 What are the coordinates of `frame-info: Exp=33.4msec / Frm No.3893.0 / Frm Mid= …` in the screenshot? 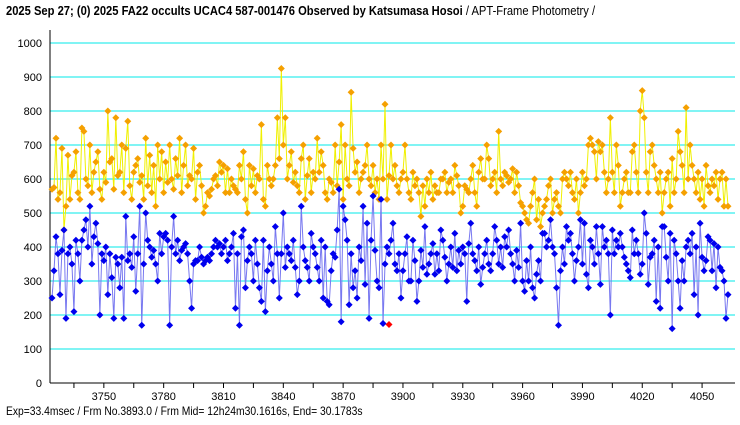 It's located at (184, 411).